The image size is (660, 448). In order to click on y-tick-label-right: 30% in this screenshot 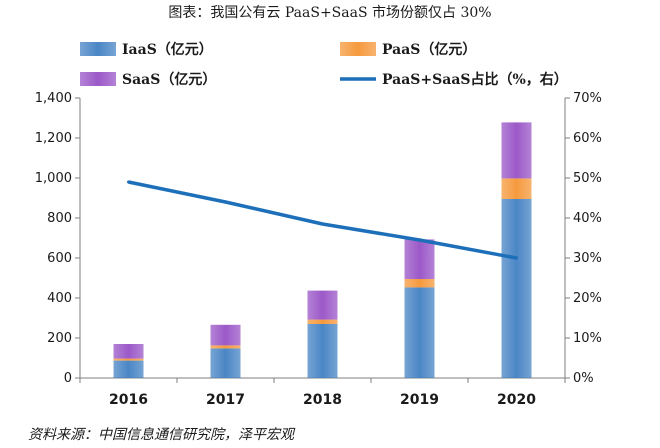, I will do `click(587, 258)`.